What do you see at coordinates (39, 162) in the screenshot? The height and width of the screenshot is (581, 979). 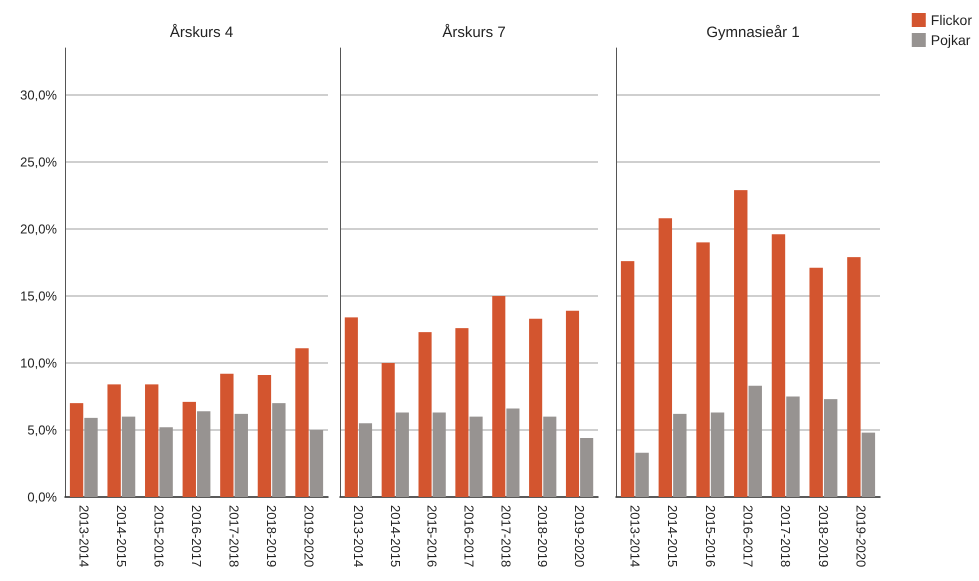 I see `y-tick-label: 25,0%` at bounding box center [39, 162].